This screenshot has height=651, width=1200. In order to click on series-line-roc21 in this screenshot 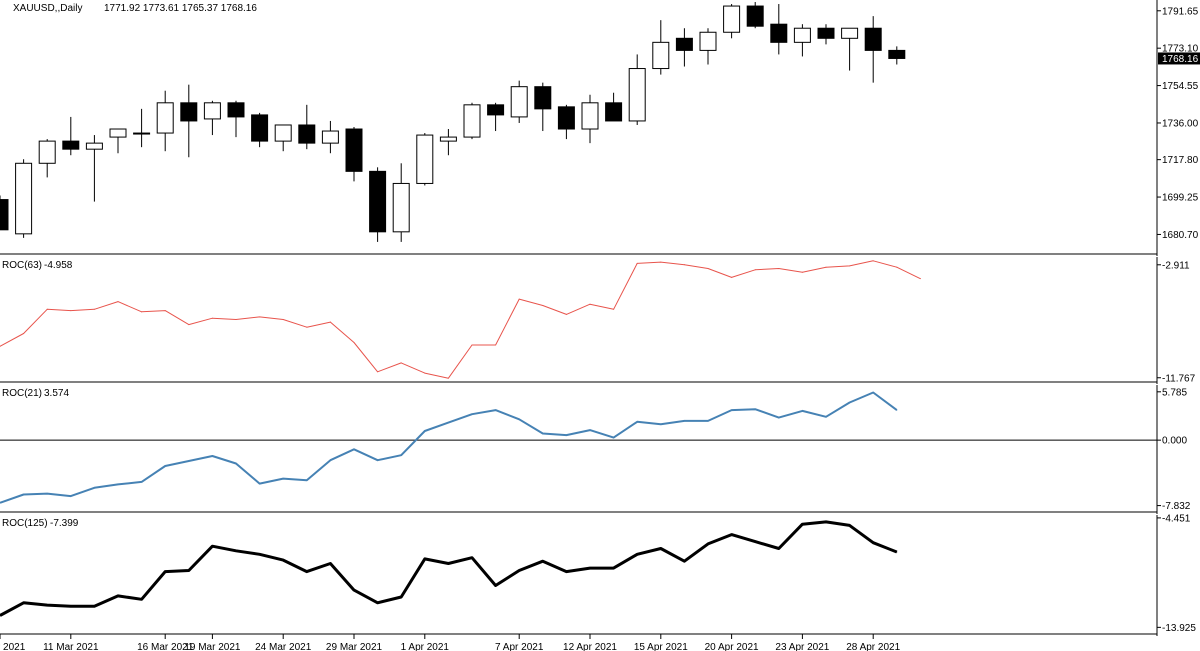, I will do `click(449, 447)`.